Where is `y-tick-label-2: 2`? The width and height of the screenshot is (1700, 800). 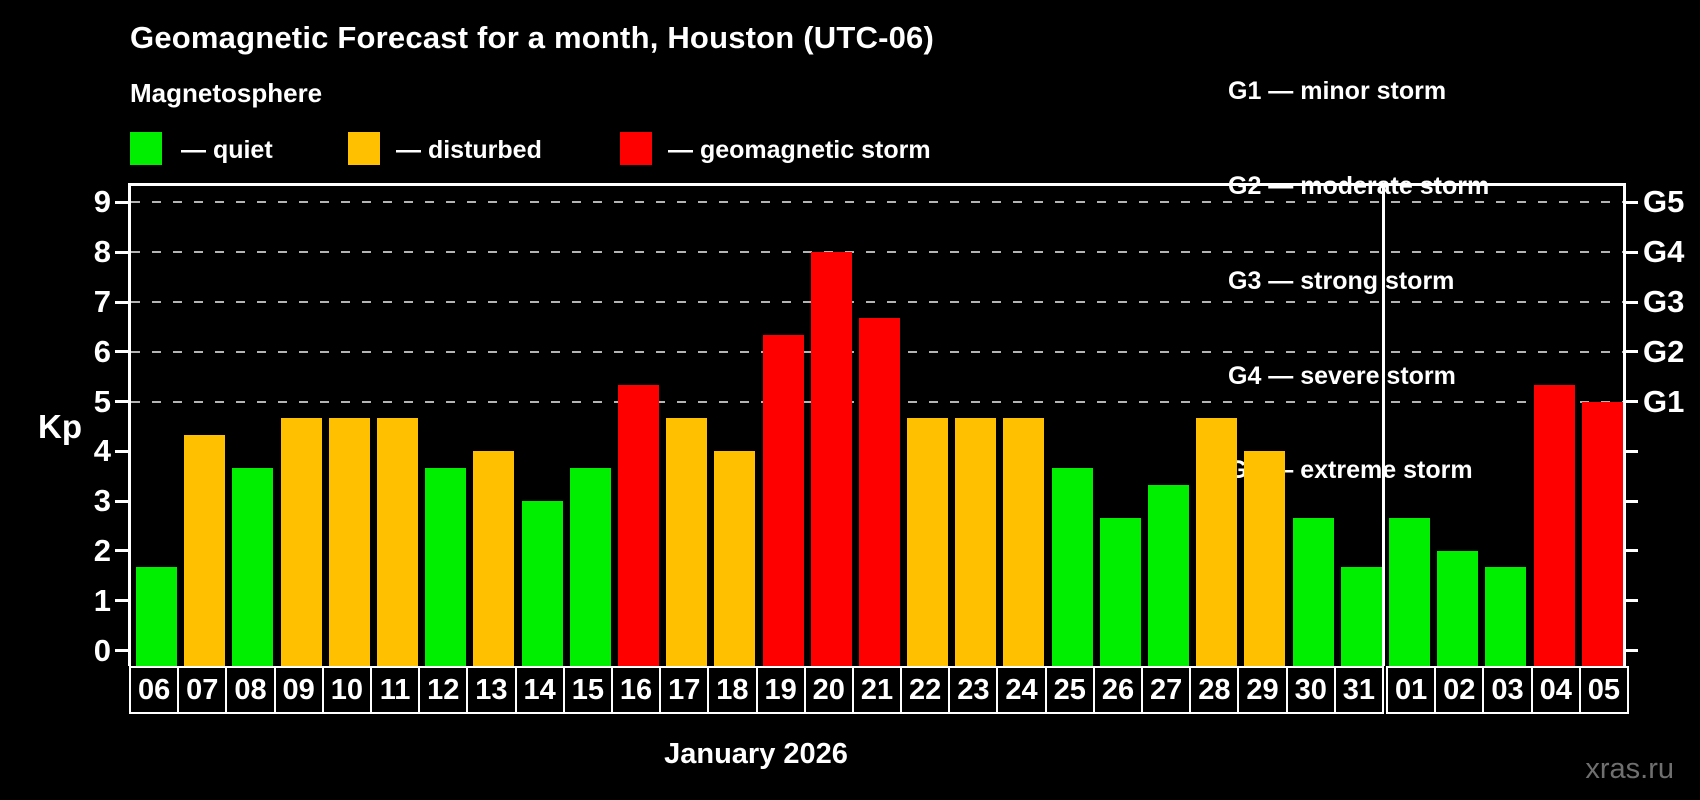 y-tick-label-2: 2 is located at coordinates (102, 550).